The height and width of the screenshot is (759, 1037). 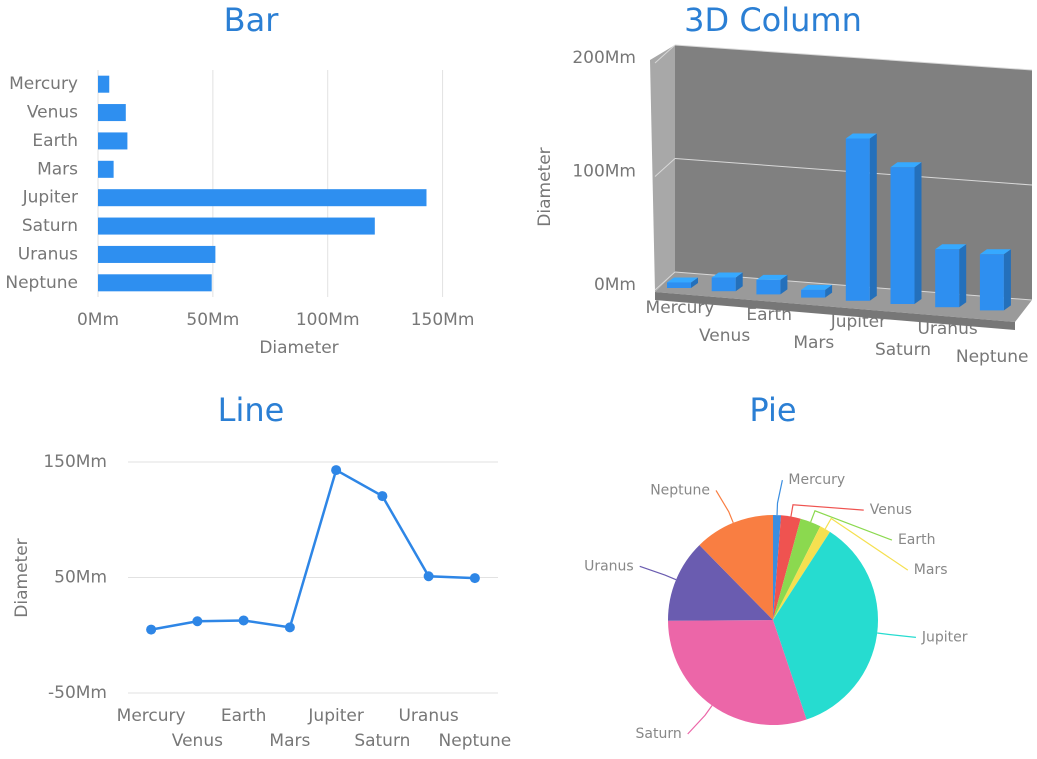 I want to click on x-tick-label: 150Mm, so click(x=443, y=320).